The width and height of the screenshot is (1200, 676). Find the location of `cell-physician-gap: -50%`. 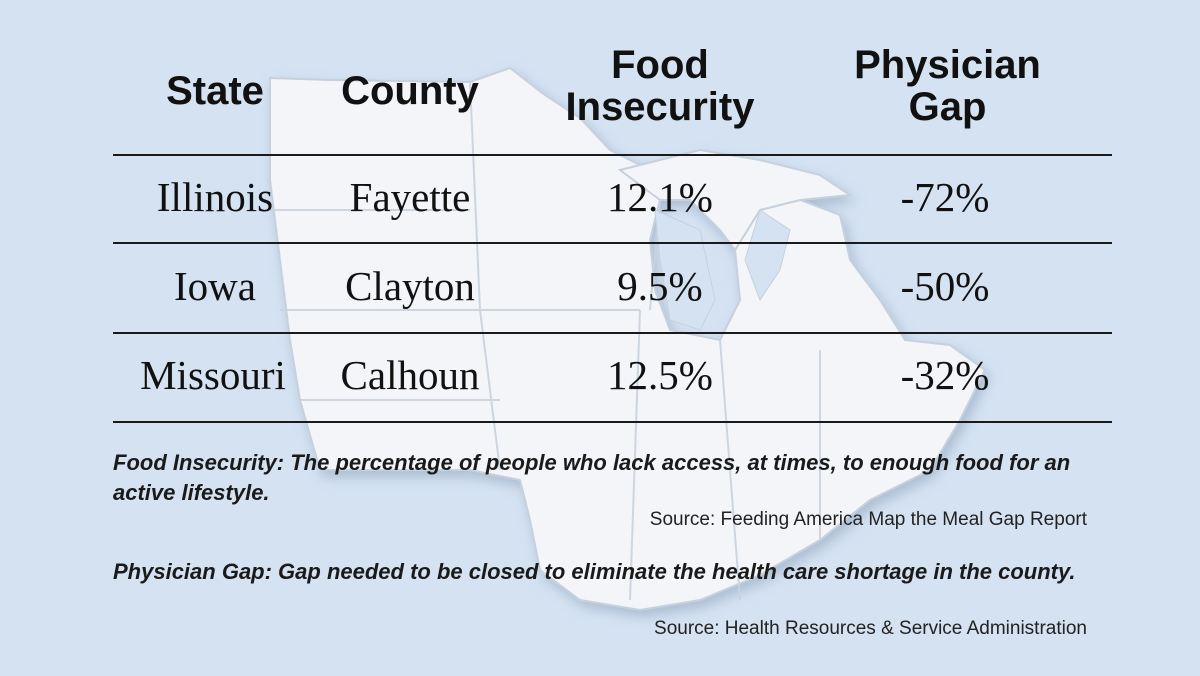

cell-physician-gap: -50% is located at coordinates (945, 286).